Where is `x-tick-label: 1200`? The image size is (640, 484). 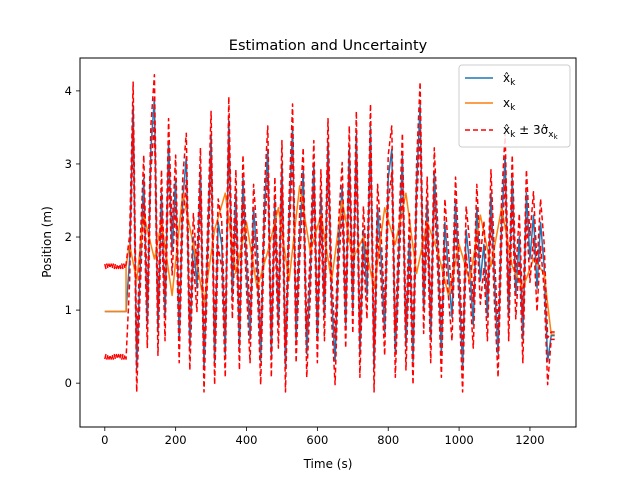
x-tick-label: 1200 is located at coordinates (529, 440).